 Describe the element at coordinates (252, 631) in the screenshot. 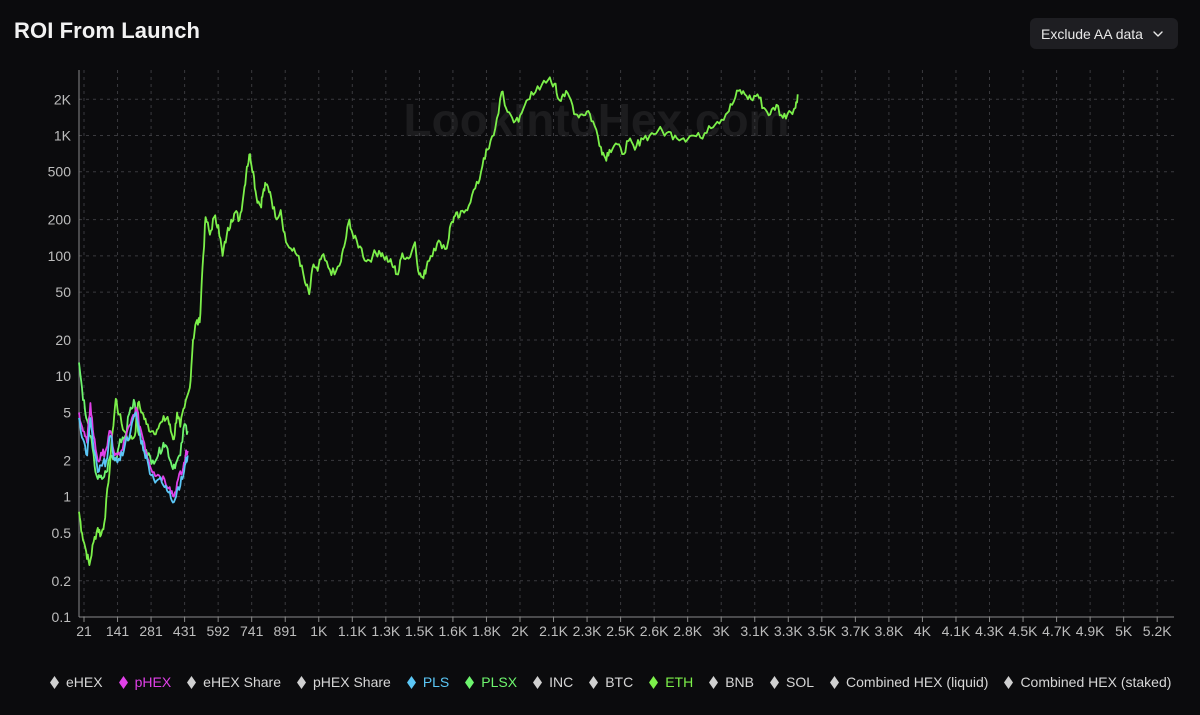

I see `x-tick-label: 741` at that location.